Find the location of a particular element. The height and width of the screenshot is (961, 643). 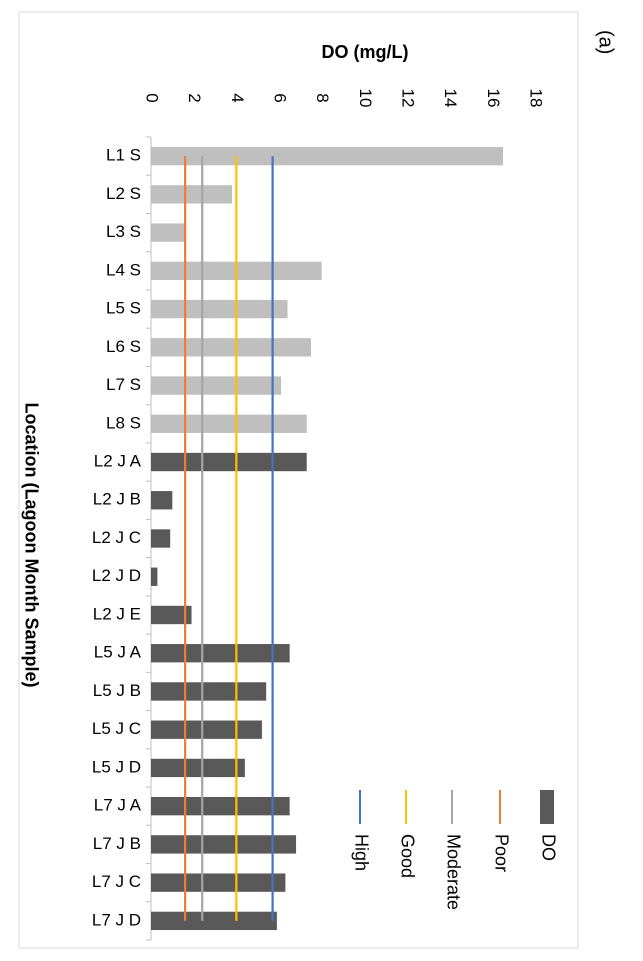

category-tick-label: L5 J B is located at coordinates (117, 690).